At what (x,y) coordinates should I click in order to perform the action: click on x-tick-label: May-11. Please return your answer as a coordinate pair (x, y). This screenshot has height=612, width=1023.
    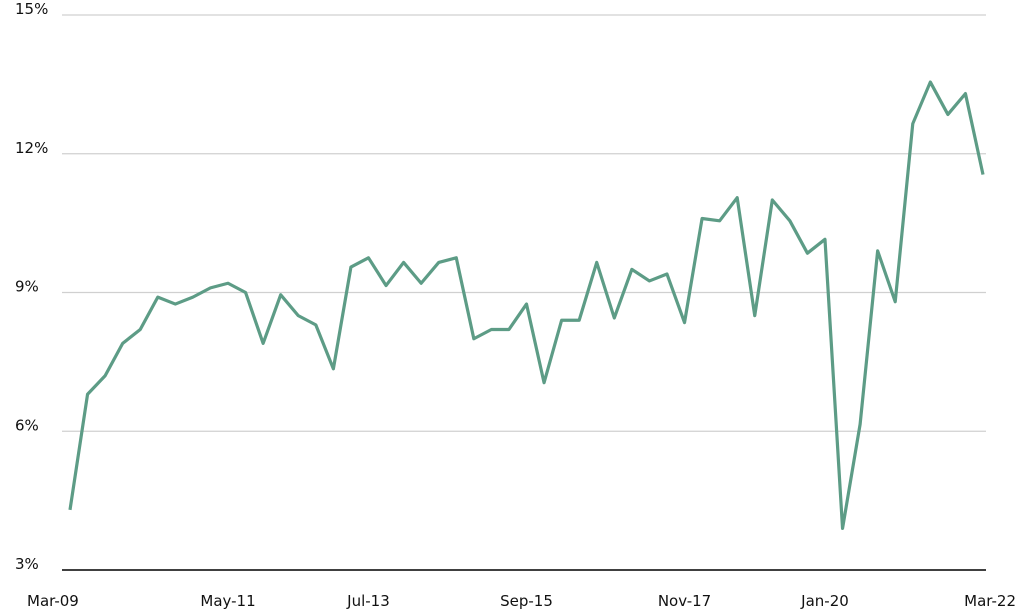
    Looking at the image, I should click on (227, 601).